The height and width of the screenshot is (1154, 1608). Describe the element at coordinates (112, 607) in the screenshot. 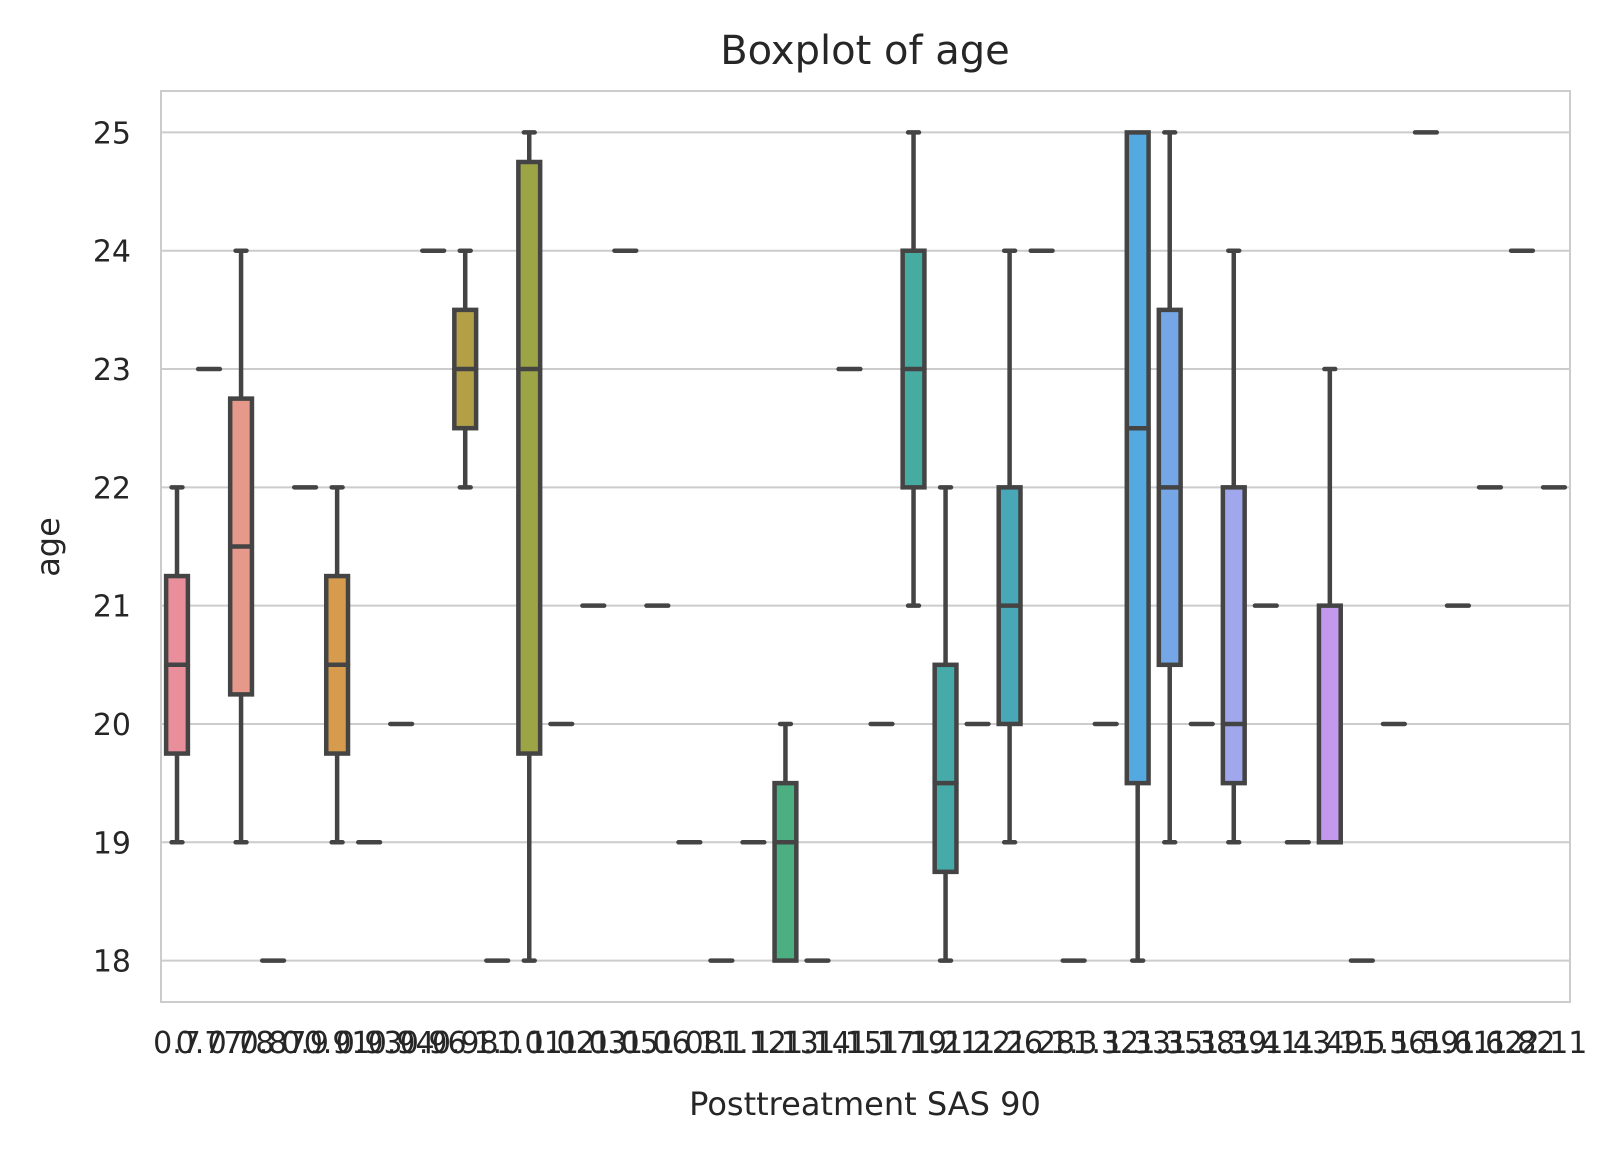

I see `y-tick-label: 21` at that location.